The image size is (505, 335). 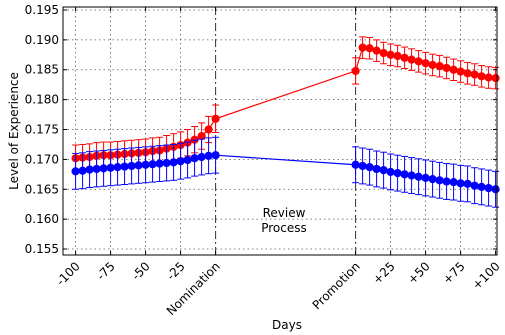 What do you see at coordinates (42, 100) in the screenshot?
I see `y-tick-label: 0.180` at bounding box center [42, 100].